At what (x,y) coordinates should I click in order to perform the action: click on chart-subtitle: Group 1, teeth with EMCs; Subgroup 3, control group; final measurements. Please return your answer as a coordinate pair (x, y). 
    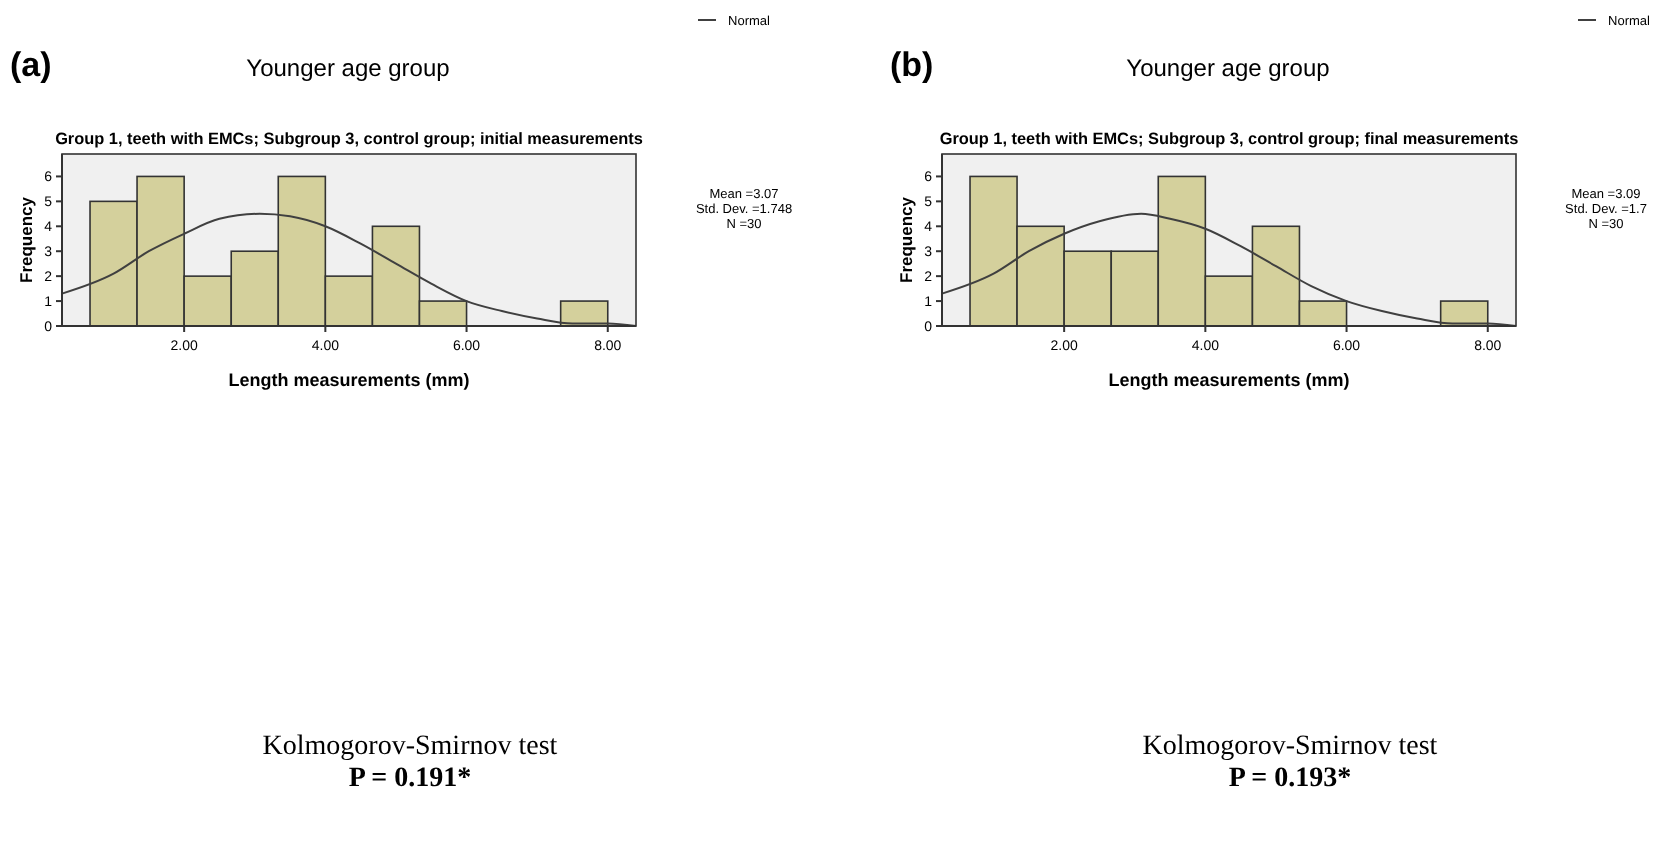
    Looking at the image, I should click on (1229, 139).